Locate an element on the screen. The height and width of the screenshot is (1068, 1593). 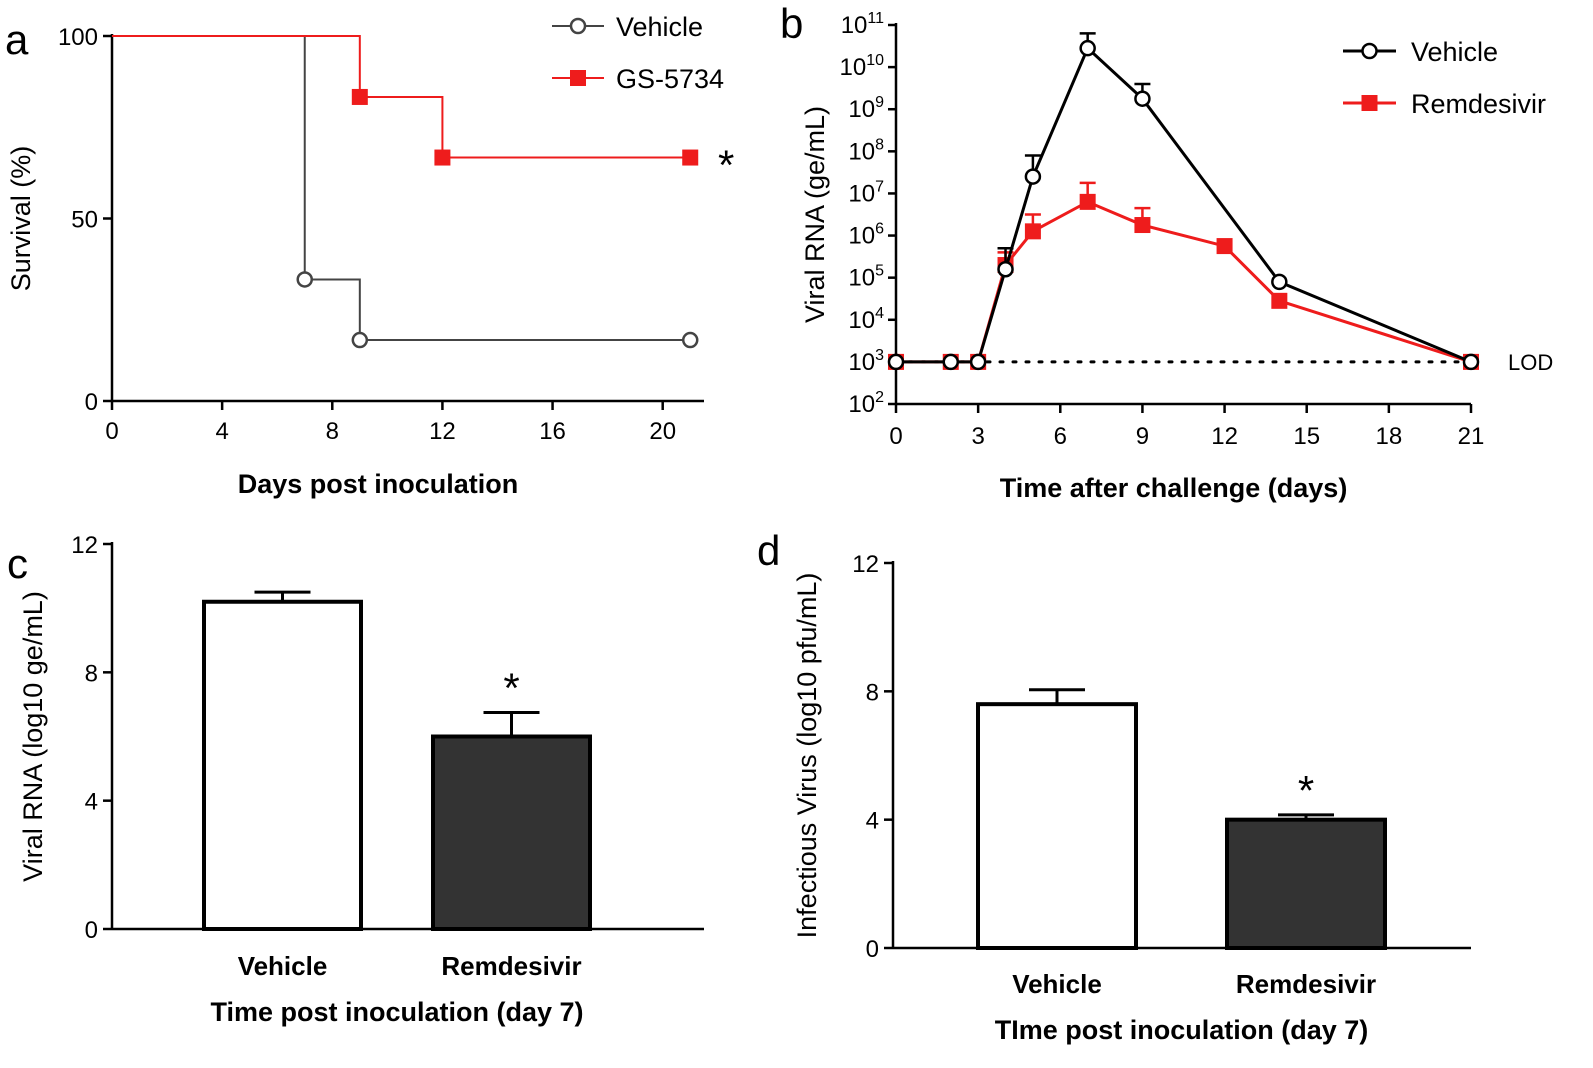
x-axis-title: TIme post inoculation (day 7) is located at coordinates (1182, 1030).